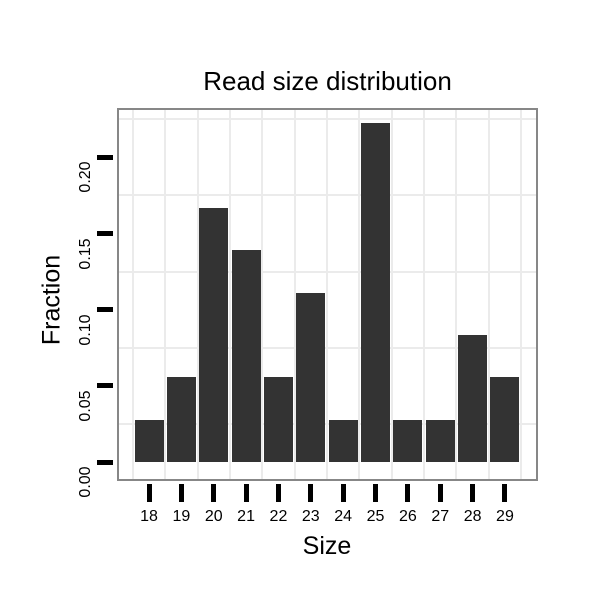 The image size is (600, 600). Describe the element at coordinates (85, 406) in the screenshot. I see `y-axis-tick-label: 0.05` at that location.